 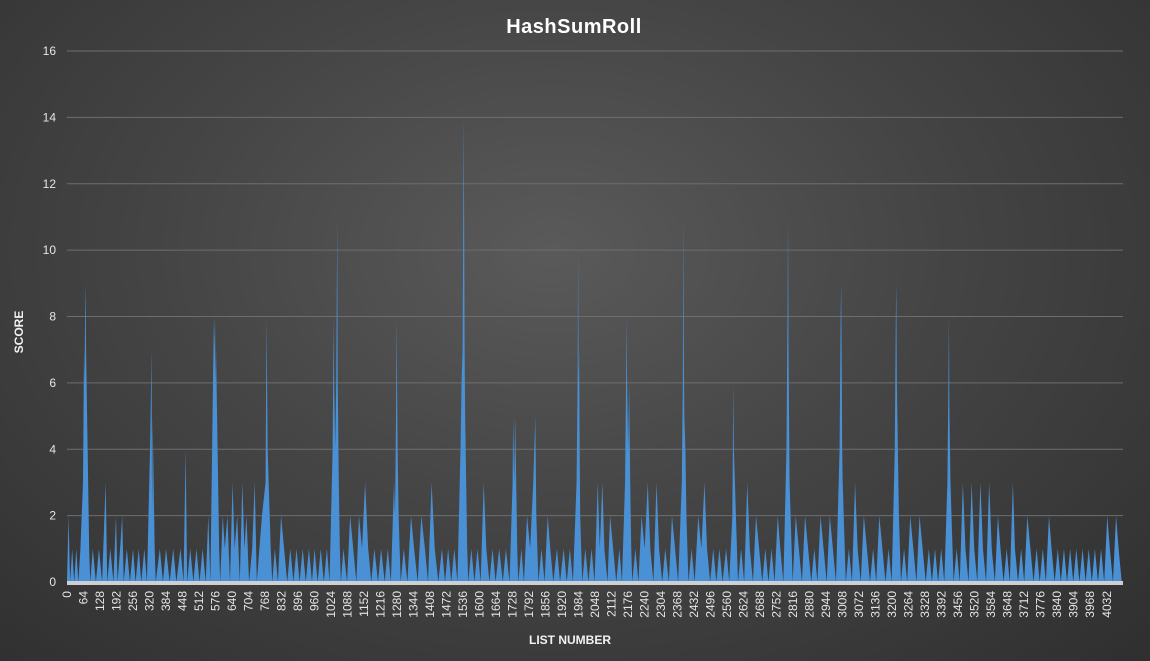 I want to click on x-tick-label: 1984, so click(x=579, y=604).